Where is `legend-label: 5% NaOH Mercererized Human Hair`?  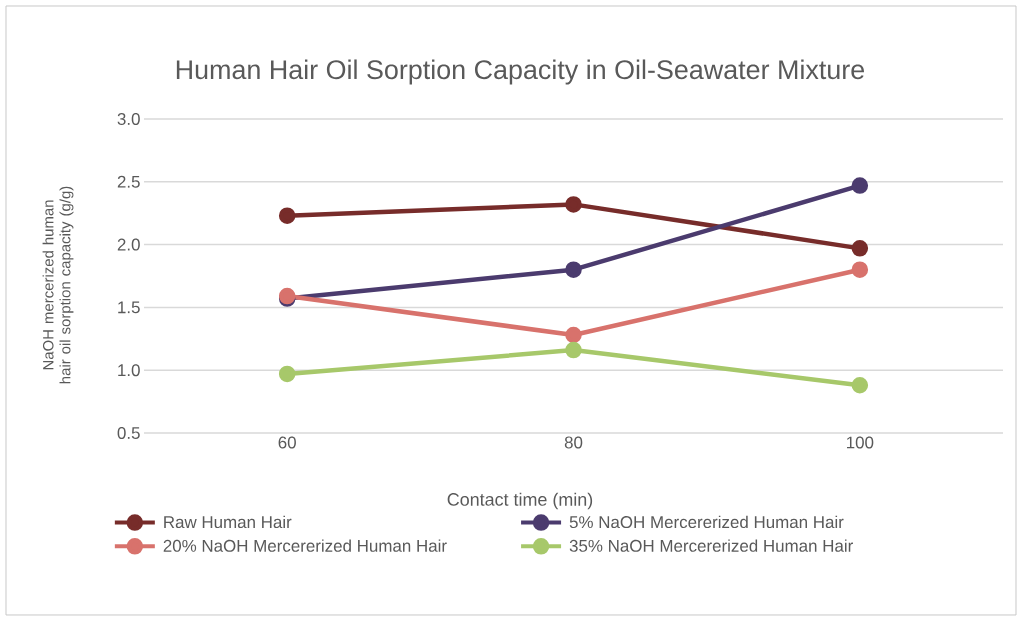 legend-label: 5% NaOH Mercererized Human Hair is located at coordinates (706, 522).